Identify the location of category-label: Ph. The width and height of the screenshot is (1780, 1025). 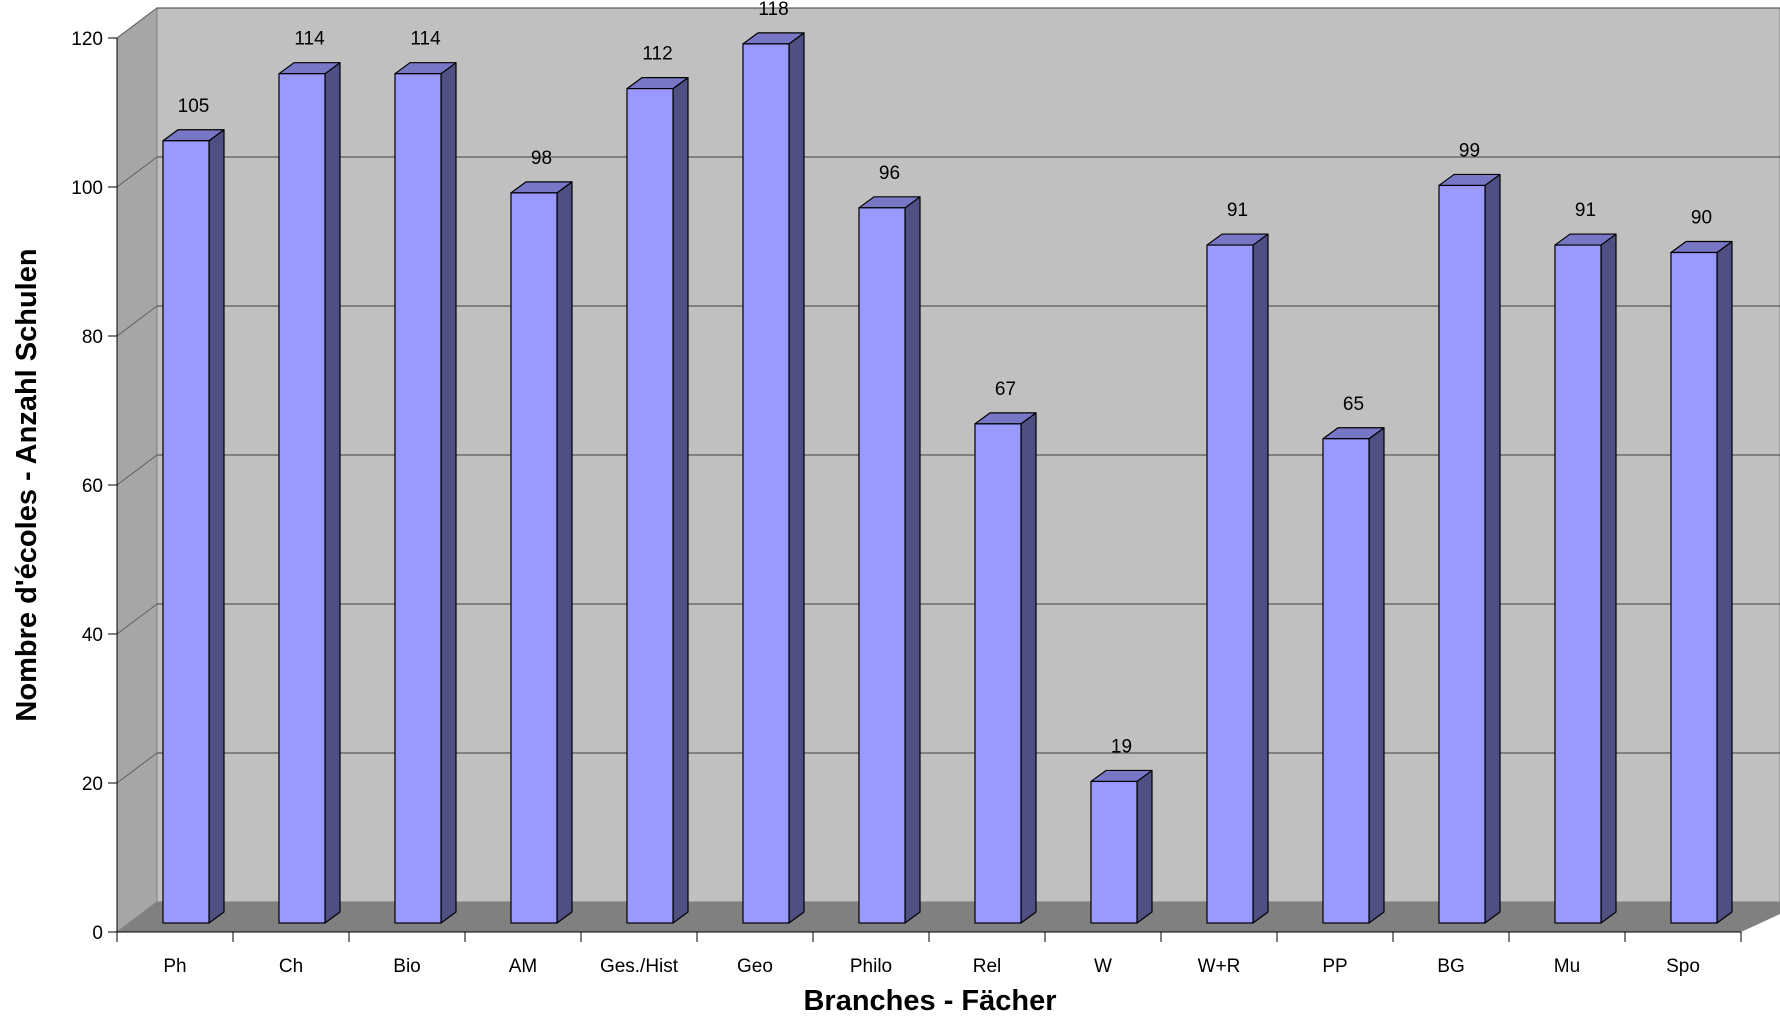
(174, 966).